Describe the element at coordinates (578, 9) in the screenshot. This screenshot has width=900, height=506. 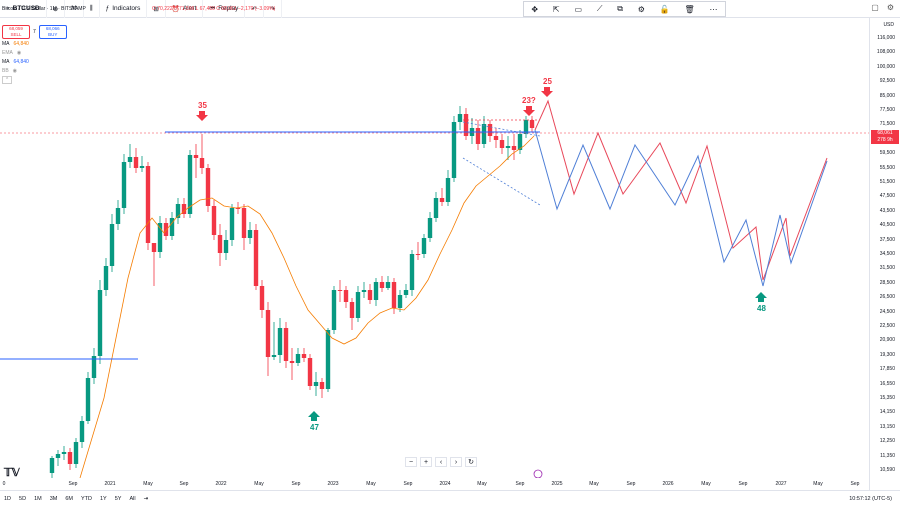
I see `rectangle-icon: ▭` at that location.